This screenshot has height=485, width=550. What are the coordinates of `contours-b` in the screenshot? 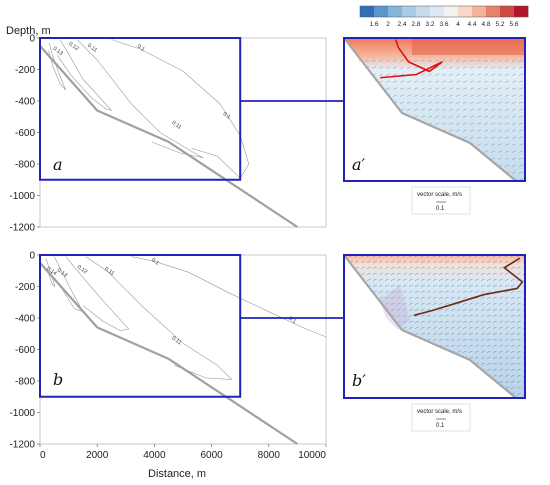 It's located at (186, 318).